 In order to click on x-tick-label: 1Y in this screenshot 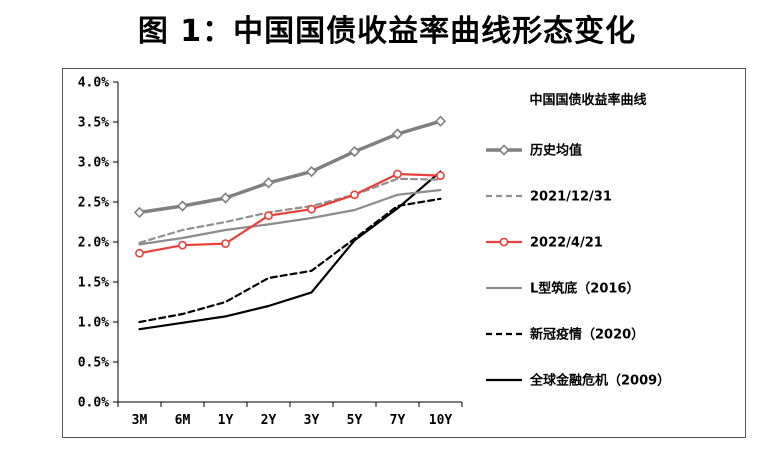, I will do `click(226, 420)`.